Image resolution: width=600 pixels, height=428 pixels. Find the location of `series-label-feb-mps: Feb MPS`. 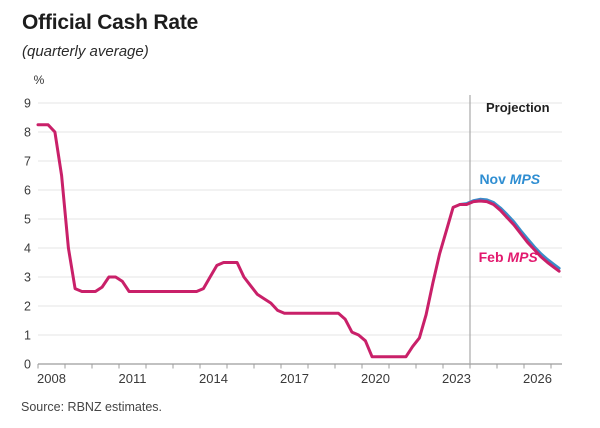

series-label-feb-mps: Feb MPS is located at coordinates (509, 257).